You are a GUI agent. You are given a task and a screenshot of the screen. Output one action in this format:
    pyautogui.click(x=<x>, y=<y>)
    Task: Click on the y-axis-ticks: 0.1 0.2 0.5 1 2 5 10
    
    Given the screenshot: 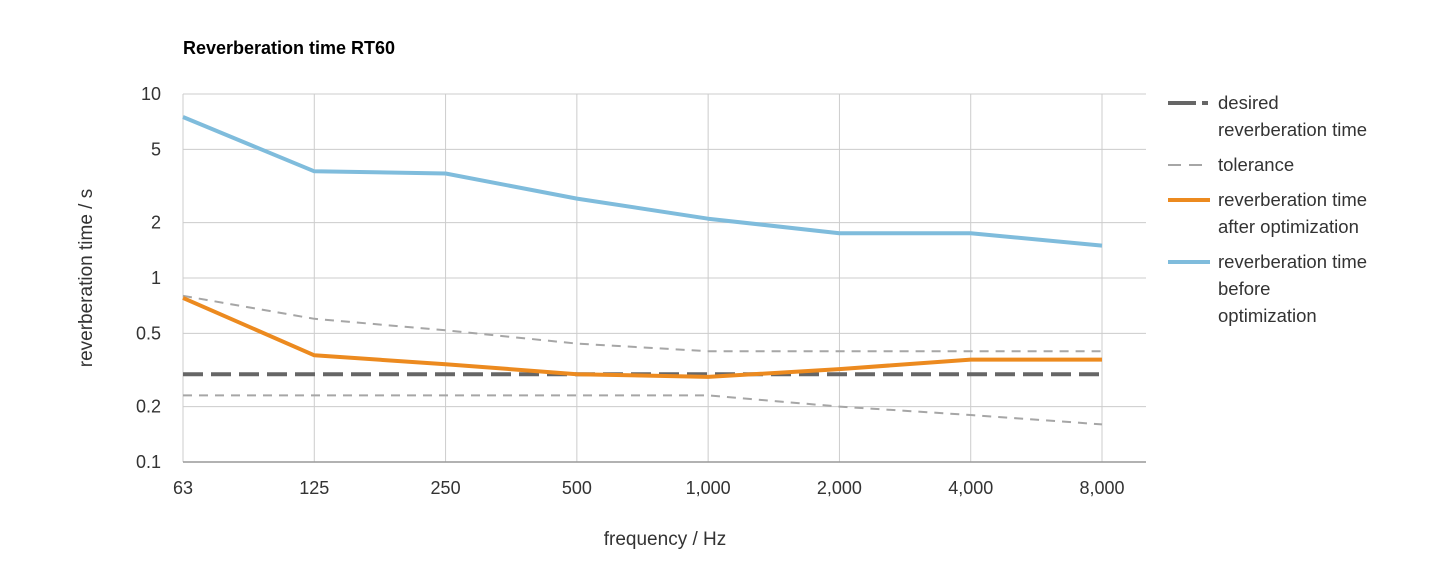 What is the action you would take?
    pyautogui.click(x=148, y=278)
    